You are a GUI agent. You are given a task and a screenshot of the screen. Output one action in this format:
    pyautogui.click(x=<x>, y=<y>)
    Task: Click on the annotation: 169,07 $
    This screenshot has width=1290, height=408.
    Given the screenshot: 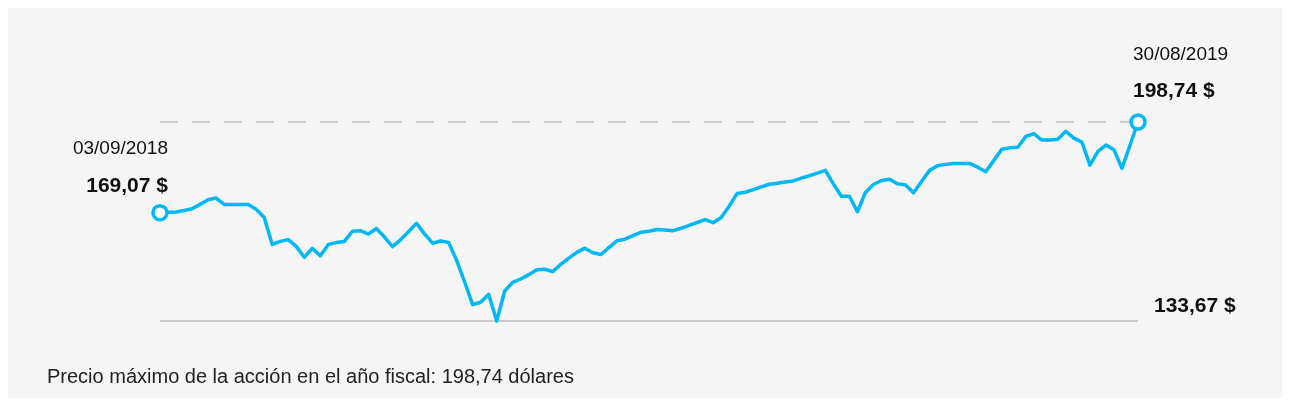 What is the action you would take?
    pyautogui.click(x=127, y=185)
    